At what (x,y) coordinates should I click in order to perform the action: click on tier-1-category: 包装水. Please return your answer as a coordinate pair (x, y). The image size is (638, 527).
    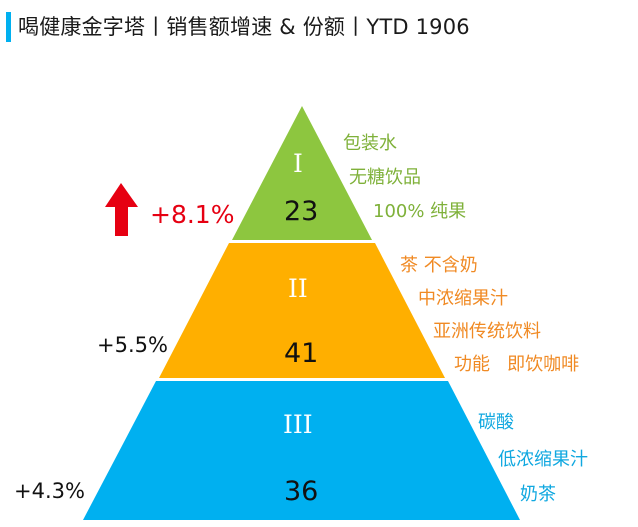
    Looking at the image, I should click on (370, 143).